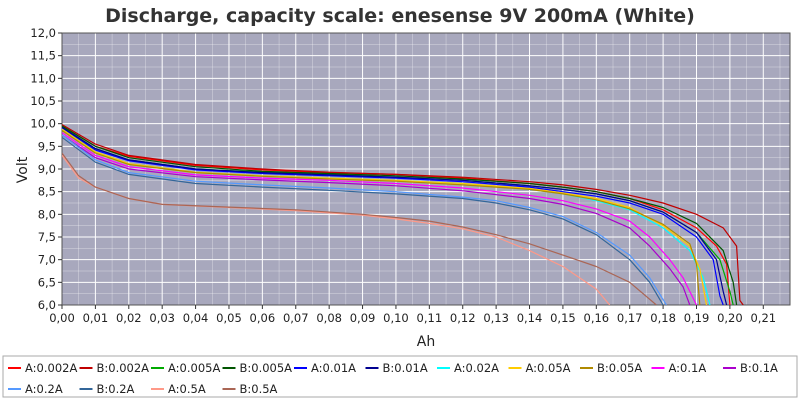  Describe the element at coordinates (47, 192) in the screenshot. I see `y-tick-label: 8,5` at that location.